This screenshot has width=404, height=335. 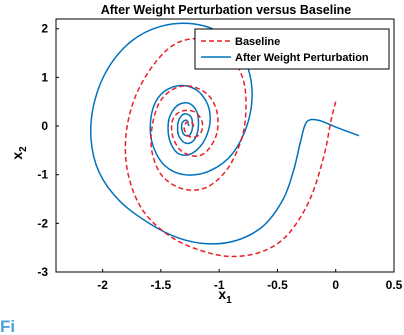 What do you see at coordinates (394, 285) in the screenshot?
I see `x-tick-label: 0.5` at bounding box center [394, 285].